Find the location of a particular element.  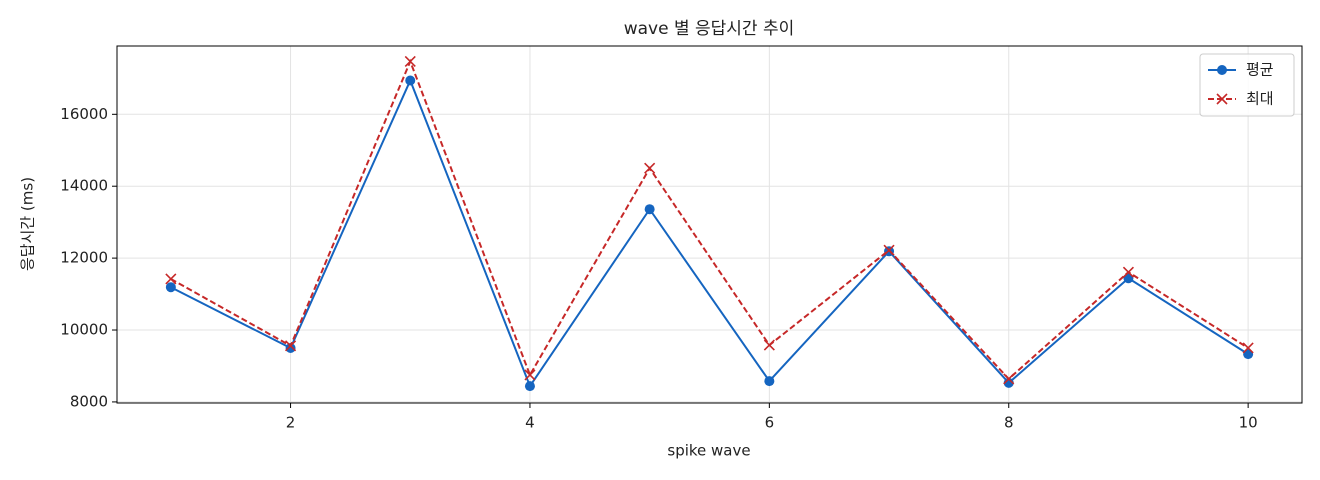

y-tick-label: 14000 is located at coordinates (84, 186).